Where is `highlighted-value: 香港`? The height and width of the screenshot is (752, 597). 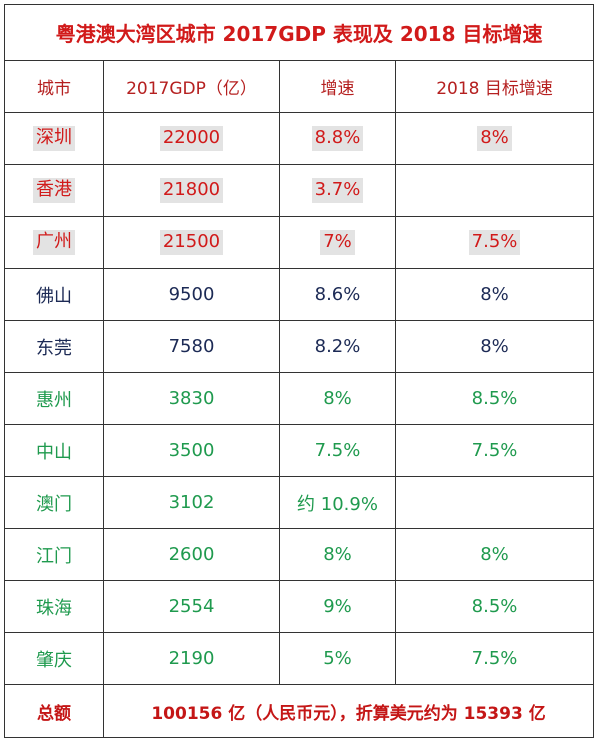
highlighted-value: 香港 is located at coordinates (54, 190).